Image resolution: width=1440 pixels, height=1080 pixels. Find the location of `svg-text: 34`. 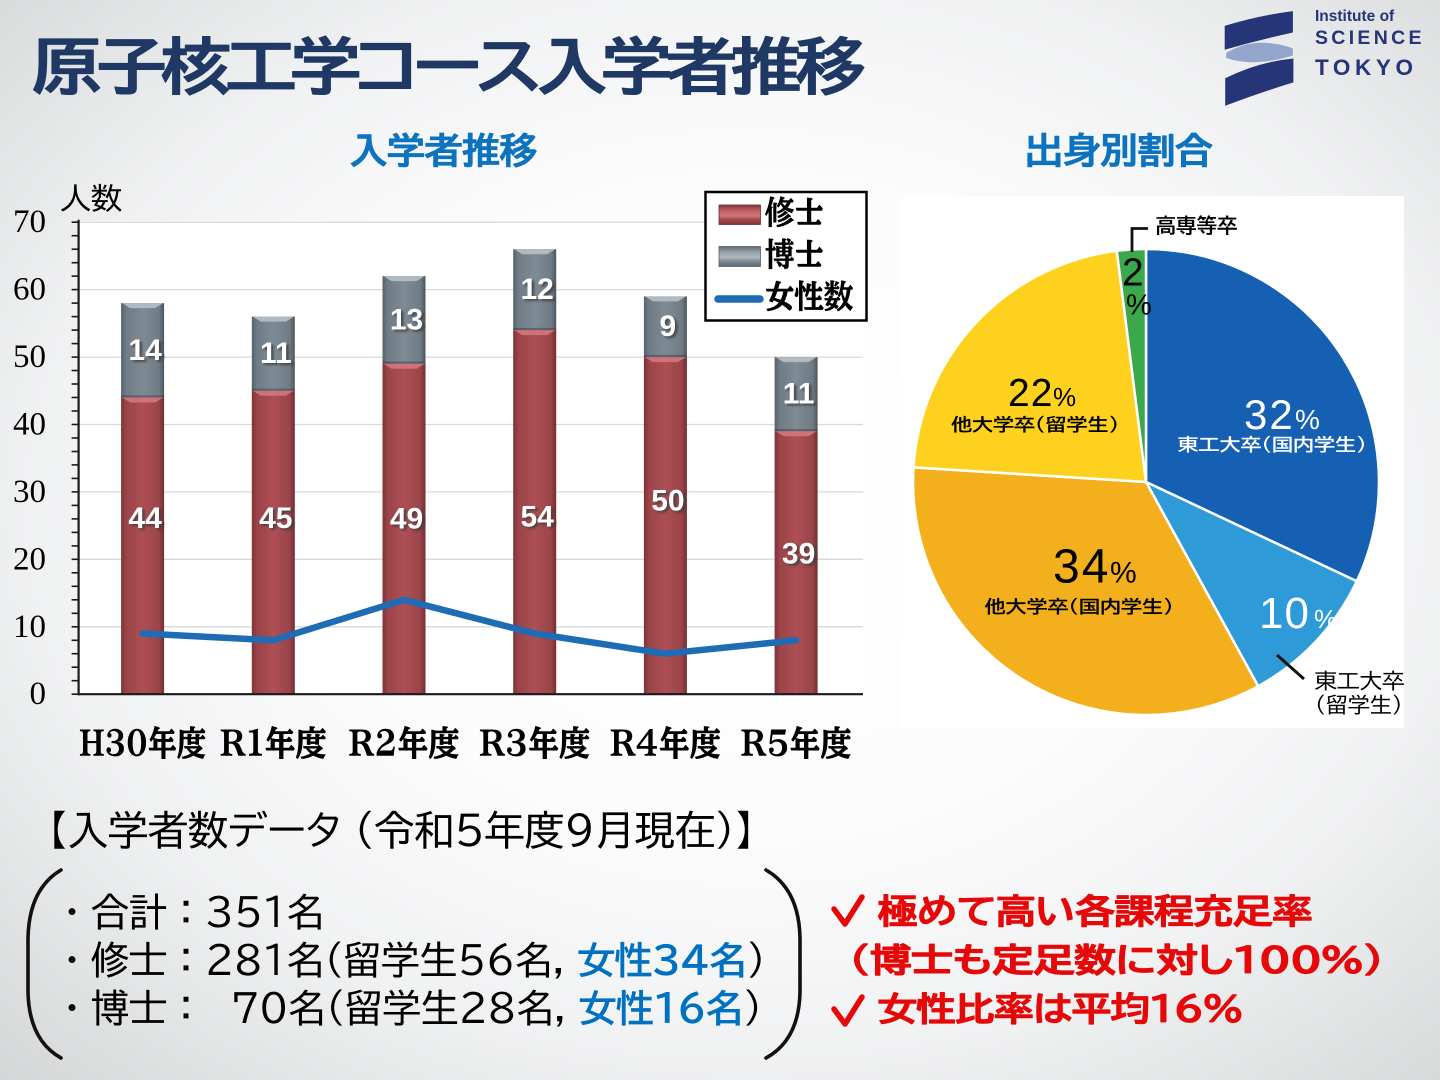

svg-text: 34 is located at coordinates (1081, 567).